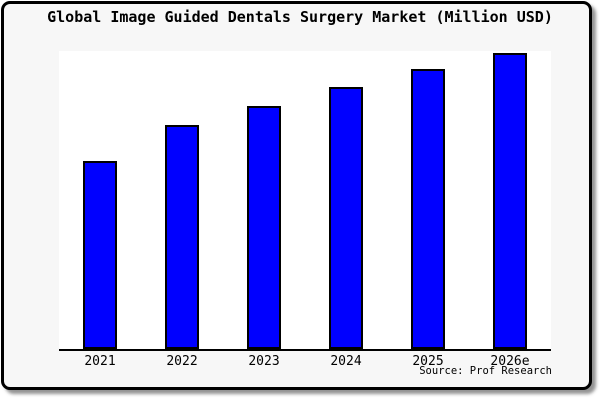 The width and height of the screenshot is (600, 400). What do you see at coordinates (510, 361) in the screenshot?
I see `x-tick-label-2026e: 2026e` at bounding box center [510, 361].